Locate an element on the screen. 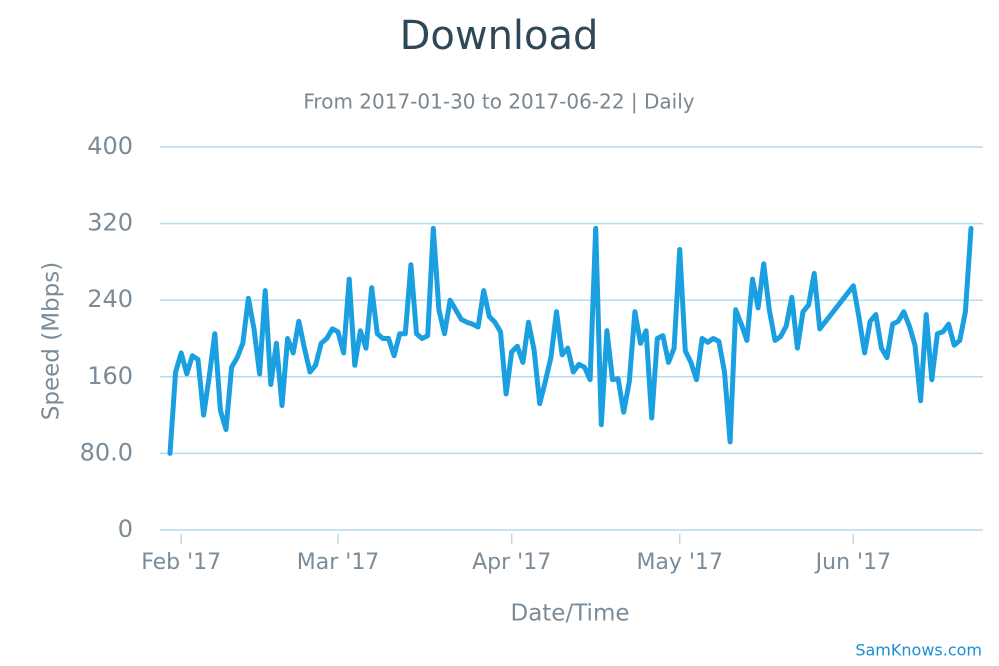 This screenshot has height=666, width=999. credits: SamKnows.com is located at coordinates (918, 650).